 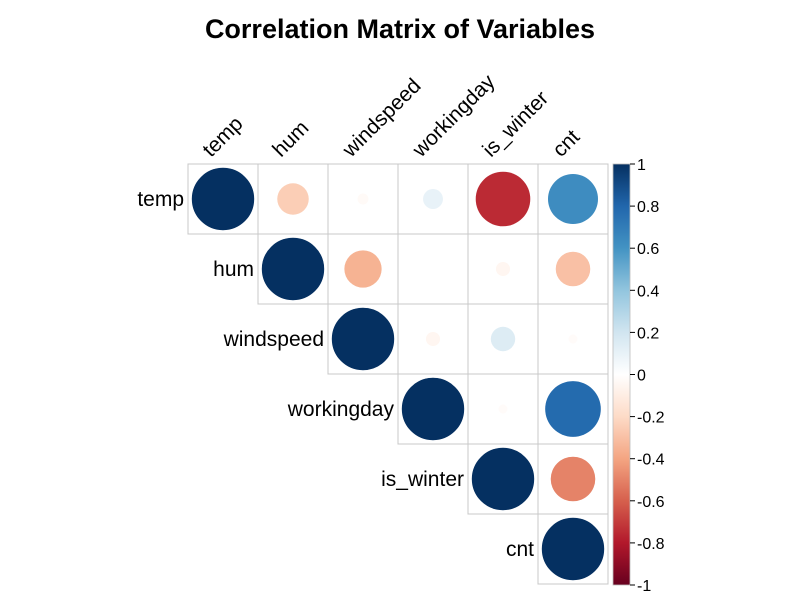 What do you see at coordinates (641, 376) in the screenshot?
I see `colorbar-tick-label: 0` at bounding box center [641, 376].